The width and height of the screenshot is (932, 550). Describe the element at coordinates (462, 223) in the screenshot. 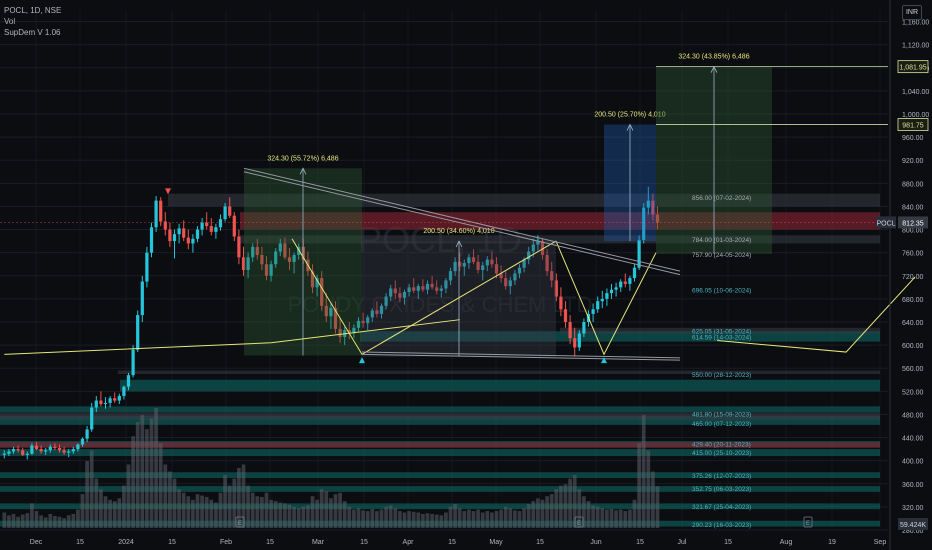

I see `trendline-lower` at that location.